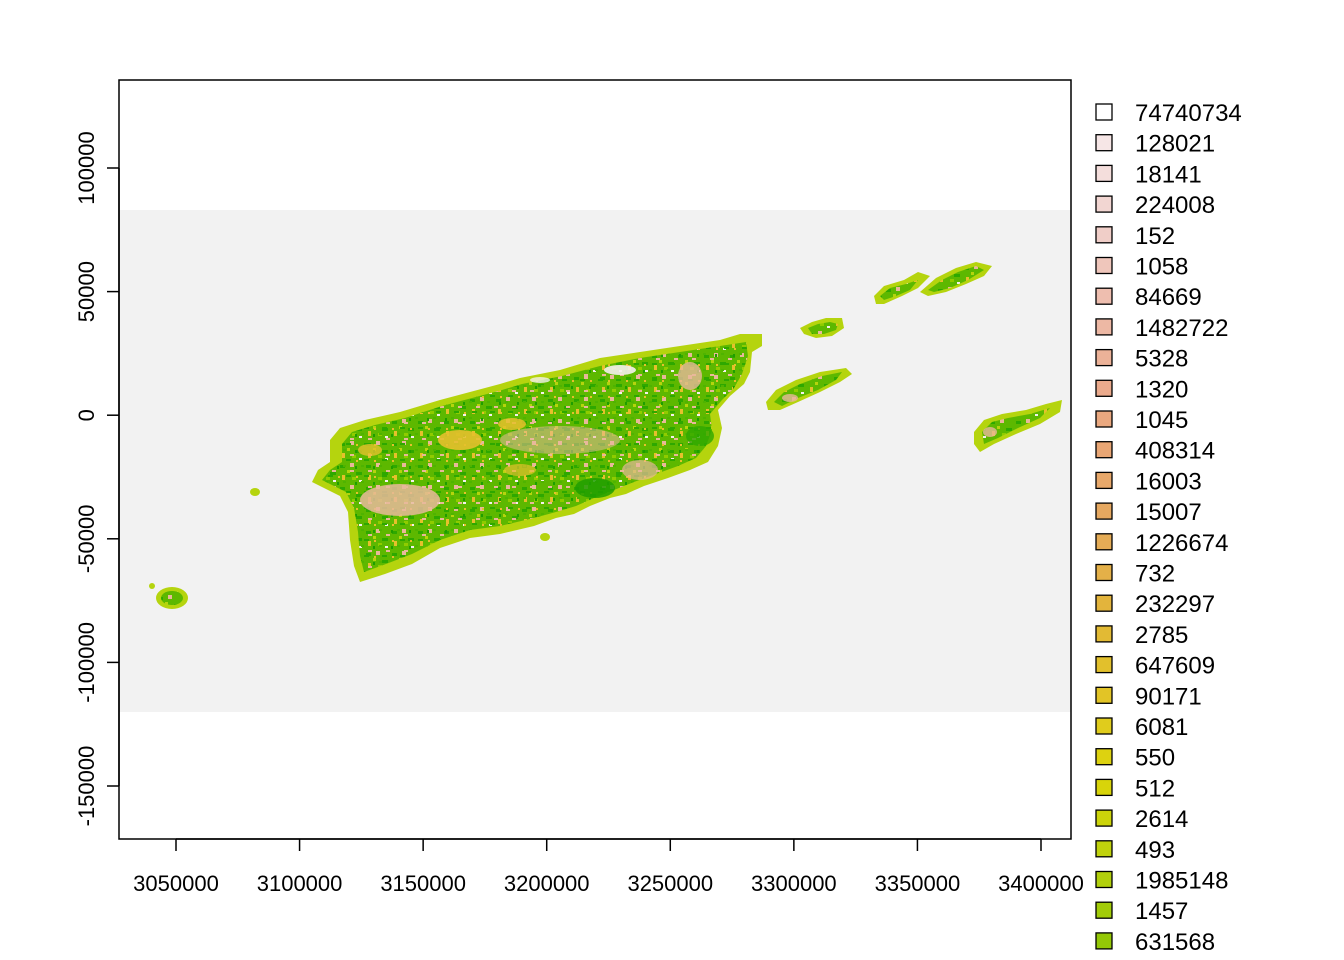 This screenshot has width=1344, height=960. What do you see at coordinates (1161, 819) in the screenshot?
I see `legend-label: 2614` at bounding box center [1161, 819].